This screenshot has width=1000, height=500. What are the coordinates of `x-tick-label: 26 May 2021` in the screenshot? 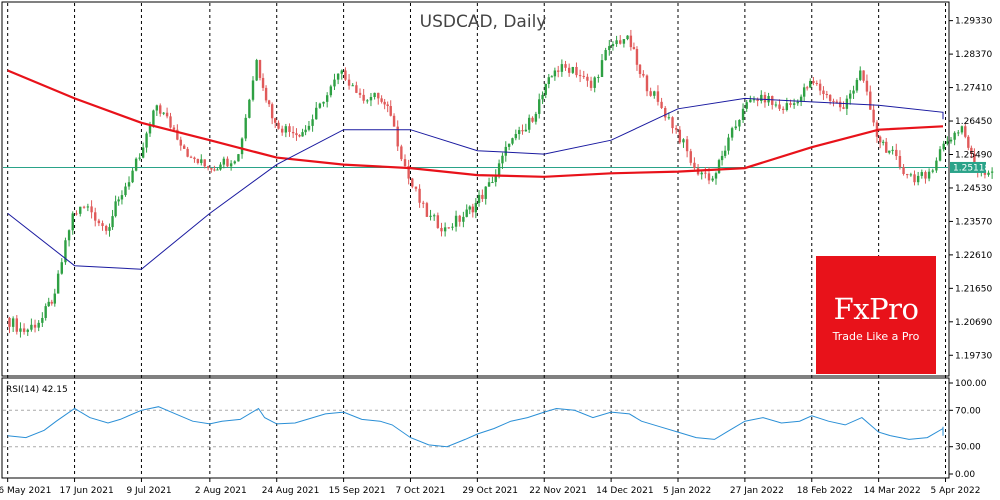 It's located at (25, 491).